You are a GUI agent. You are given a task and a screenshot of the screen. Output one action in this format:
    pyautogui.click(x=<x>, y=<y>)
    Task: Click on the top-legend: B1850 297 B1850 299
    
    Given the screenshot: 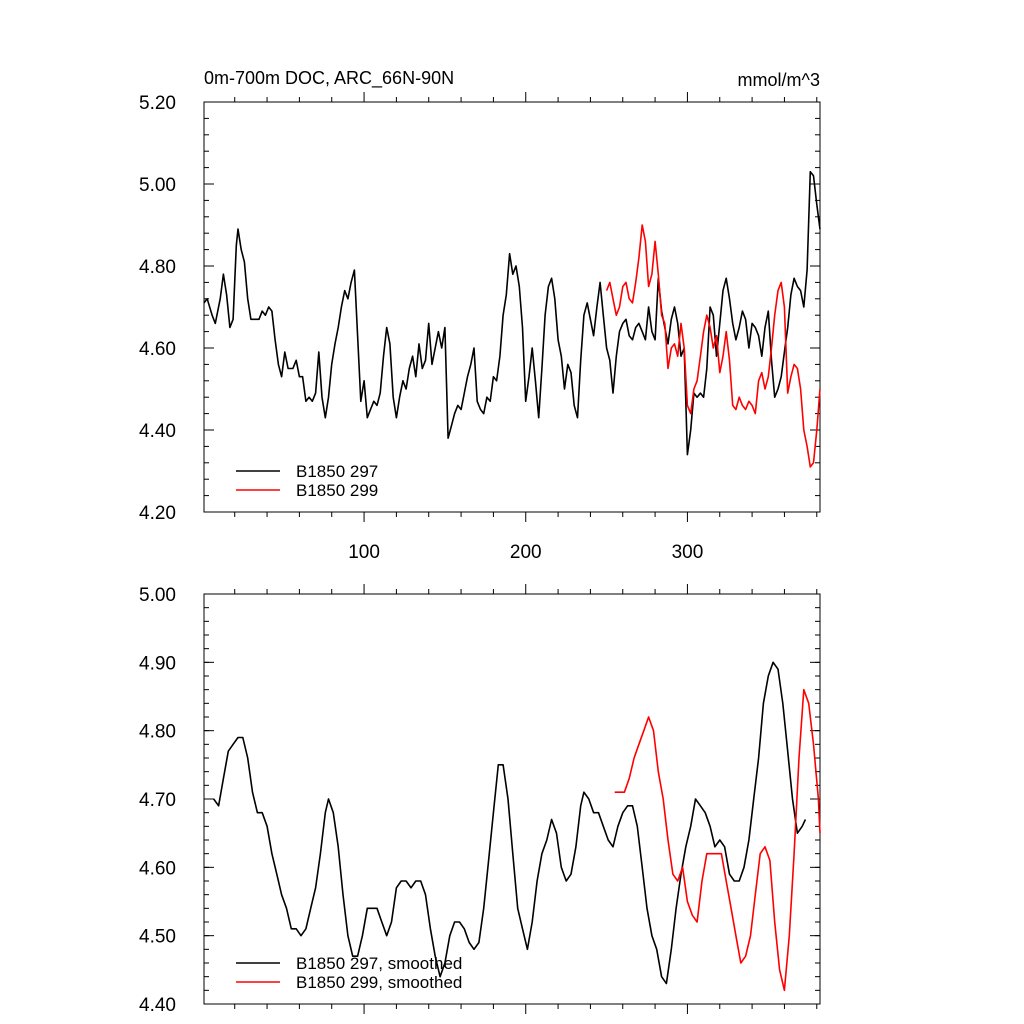 What is the action you would take?
    pyautogui.click(x=307, y=481)
    